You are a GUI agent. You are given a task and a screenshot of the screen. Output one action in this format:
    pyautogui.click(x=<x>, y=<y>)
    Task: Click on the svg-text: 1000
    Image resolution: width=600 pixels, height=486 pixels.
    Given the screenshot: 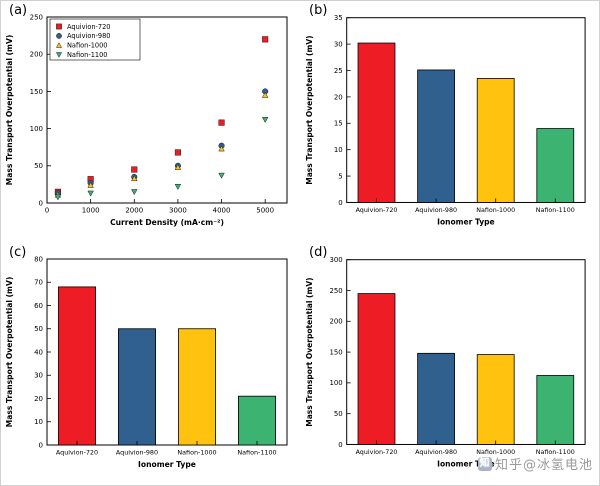 What is the action you would take?
    pyautogui.click(x=91, y=211)
    